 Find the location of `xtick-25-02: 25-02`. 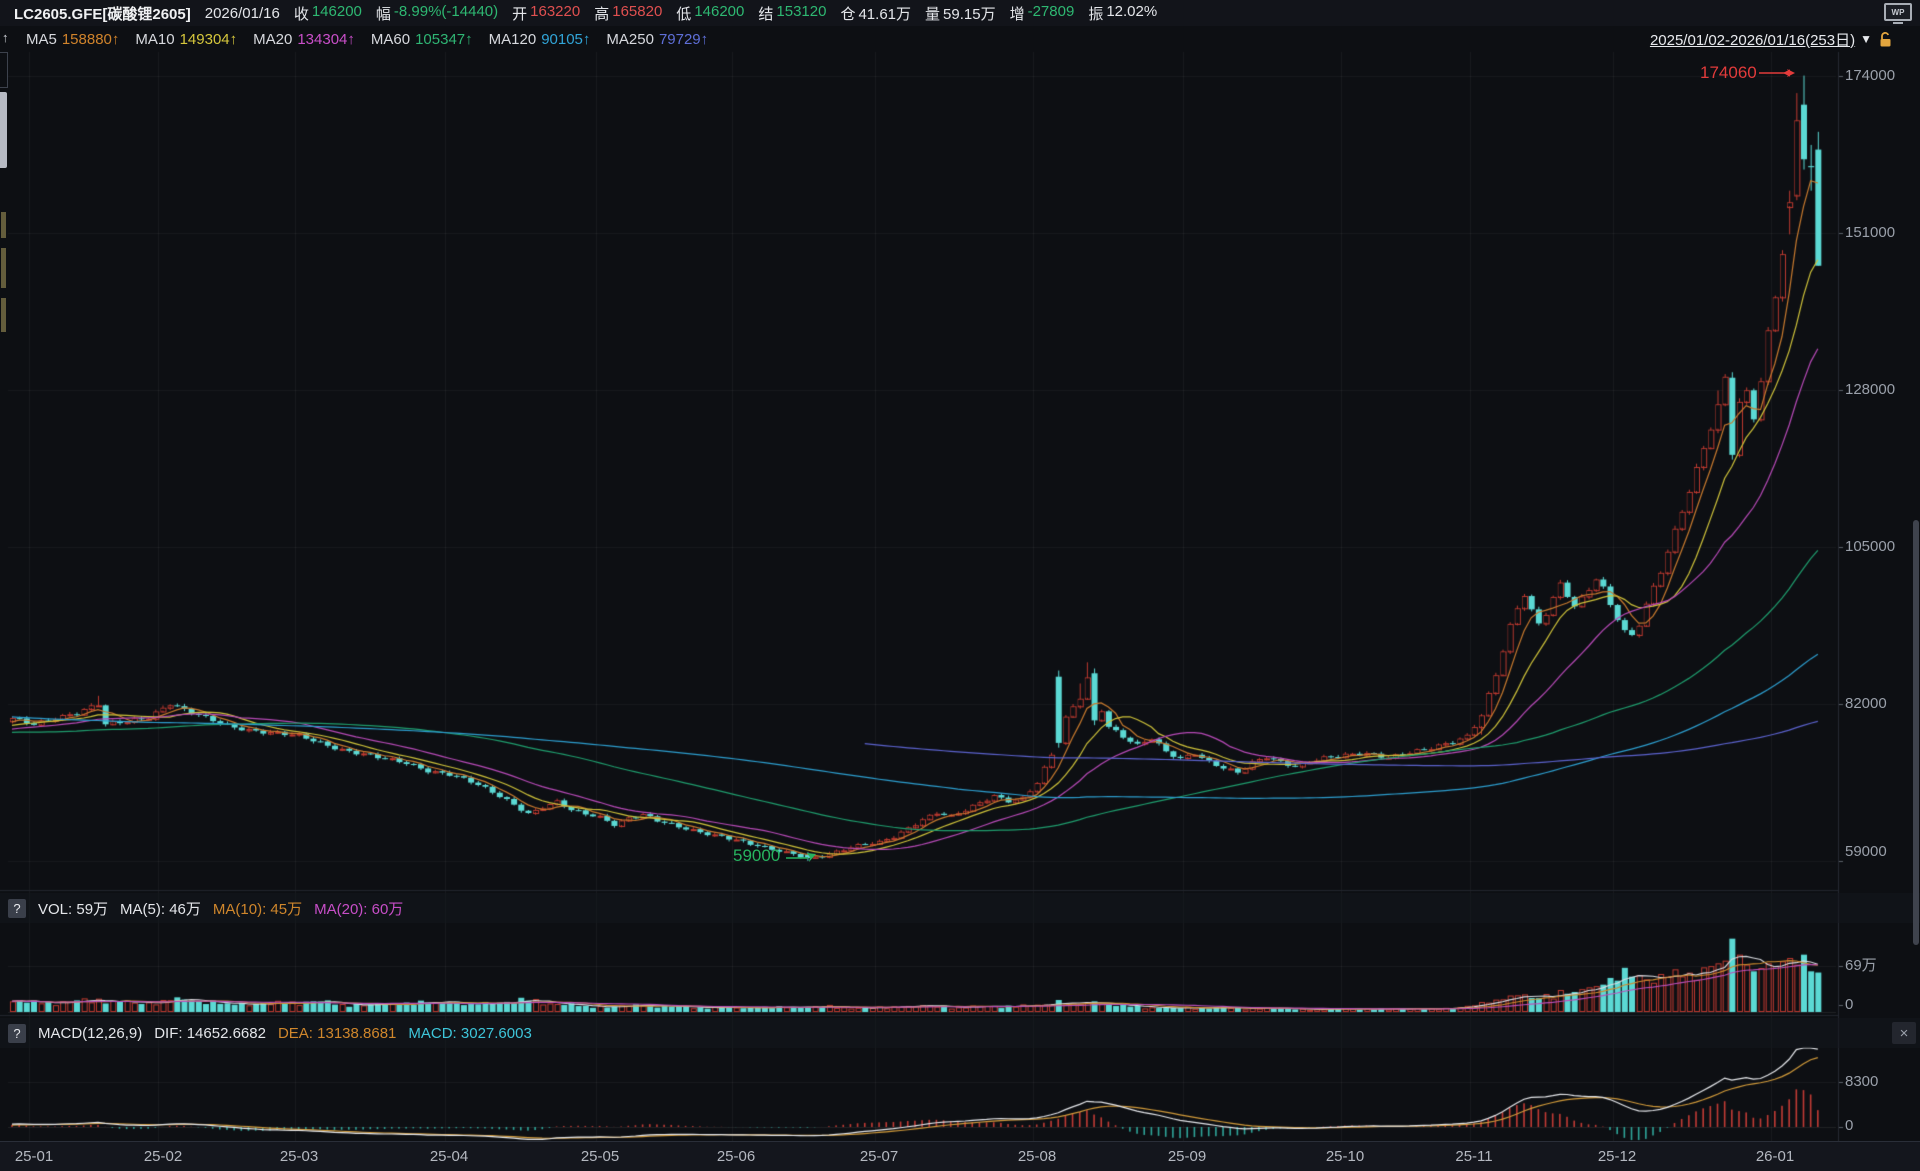

xtick-25-02: 25-02 is located at coordinates (163, 1156).